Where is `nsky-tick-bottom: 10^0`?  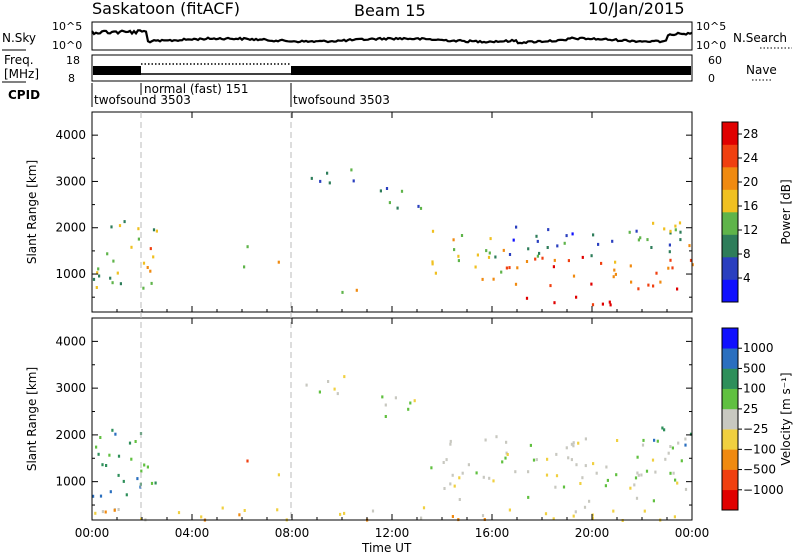
nsky-tick-bottom: 10^0 is located at coordinates (67, 45).